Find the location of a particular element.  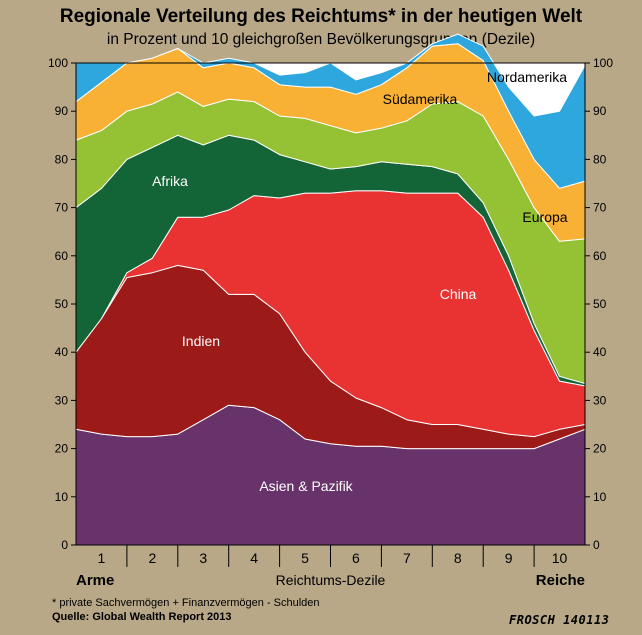

x-tick-label: 5 is located at coordinates (305, 558).